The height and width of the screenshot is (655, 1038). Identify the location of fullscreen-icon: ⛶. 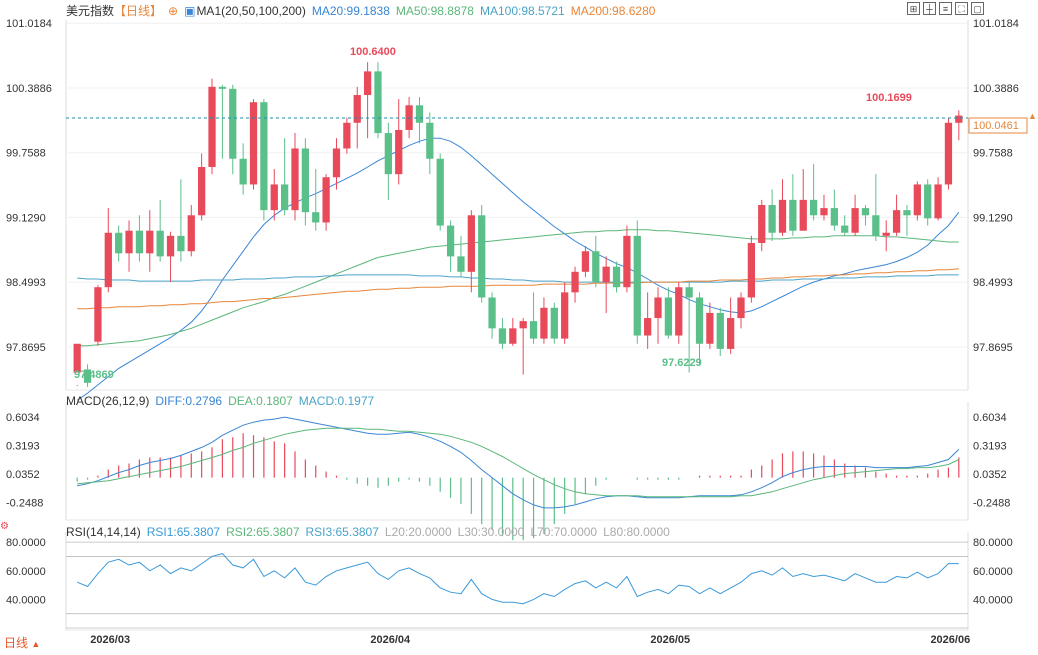
(961, 8).